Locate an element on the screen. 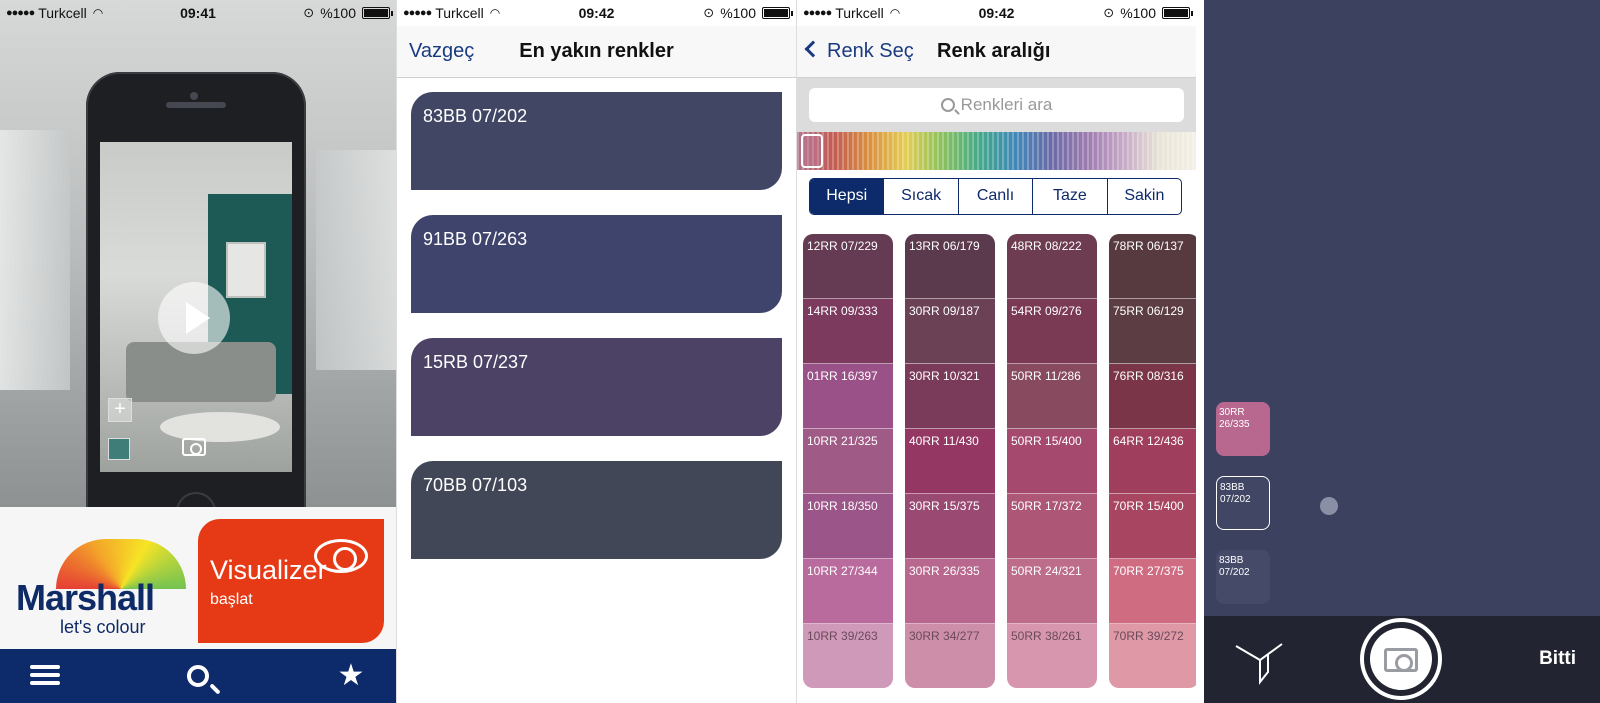 This screenshot has height=703, width=1600. bottom-toolbar: Bitti is located at coordinates (1402, 659).